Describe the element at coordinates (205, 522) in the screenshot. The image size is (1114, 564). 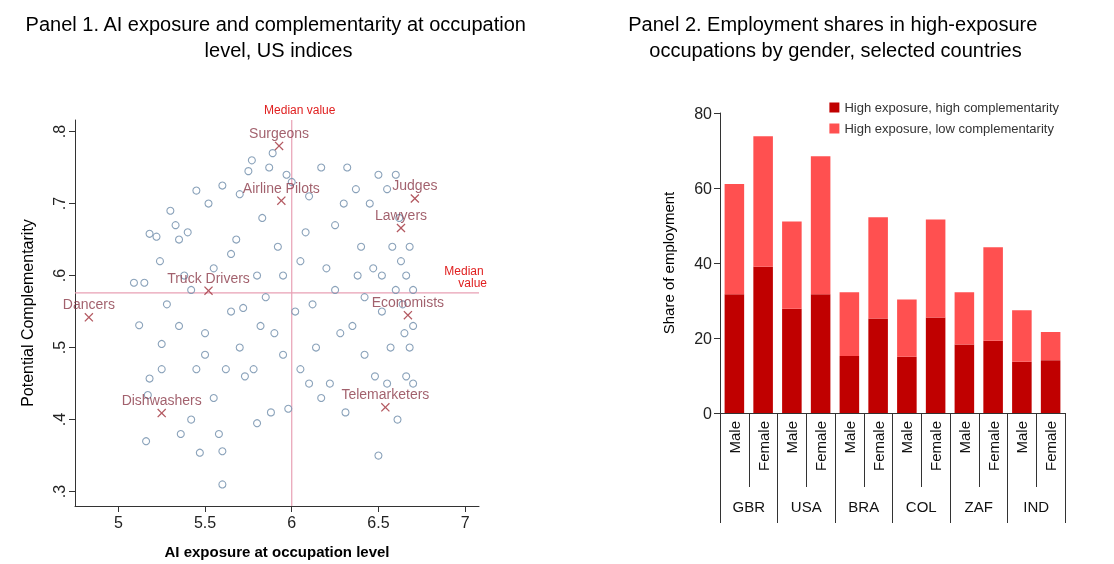
I see `x-tick-label: 5.5` at that location.